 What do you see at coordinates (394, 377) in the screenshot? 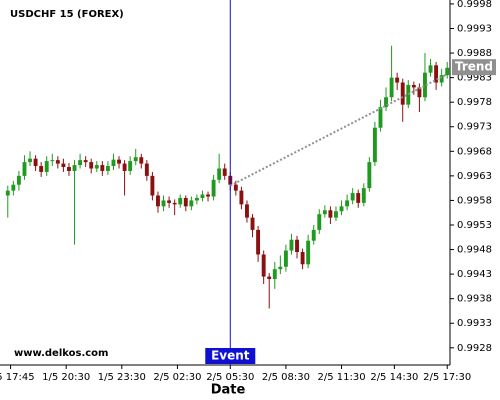
I see `x-tick-label: 2/5 14:30` at bounding box center [394, 377].